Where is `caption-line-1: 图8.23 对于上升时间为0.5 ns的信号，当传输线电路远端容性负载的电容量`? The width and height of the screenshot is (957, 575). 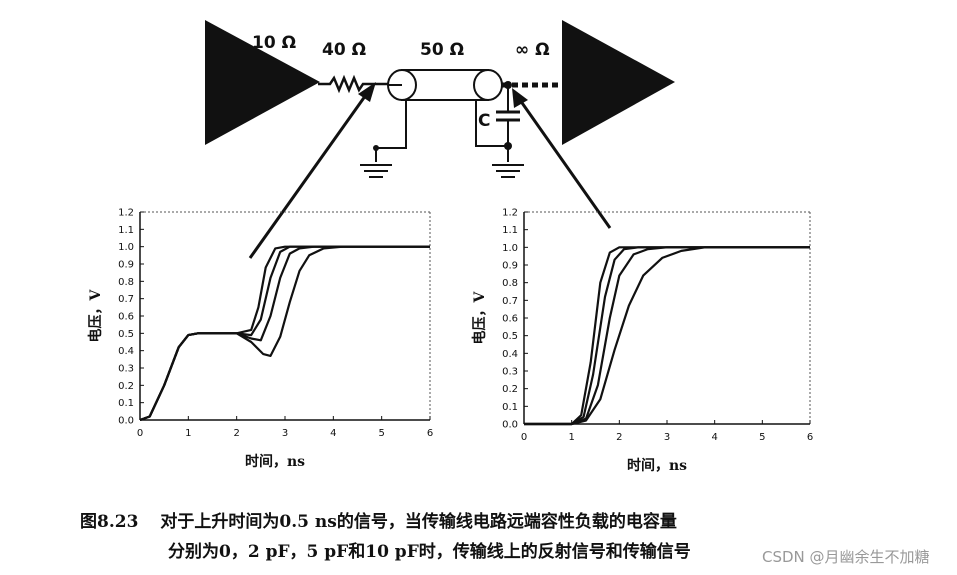 caption-line-1: 图8.23 对于上升时间为0.5 ns的信号，当传输线电路远端容性负载的电容量 is located at coordinates (378, 519).